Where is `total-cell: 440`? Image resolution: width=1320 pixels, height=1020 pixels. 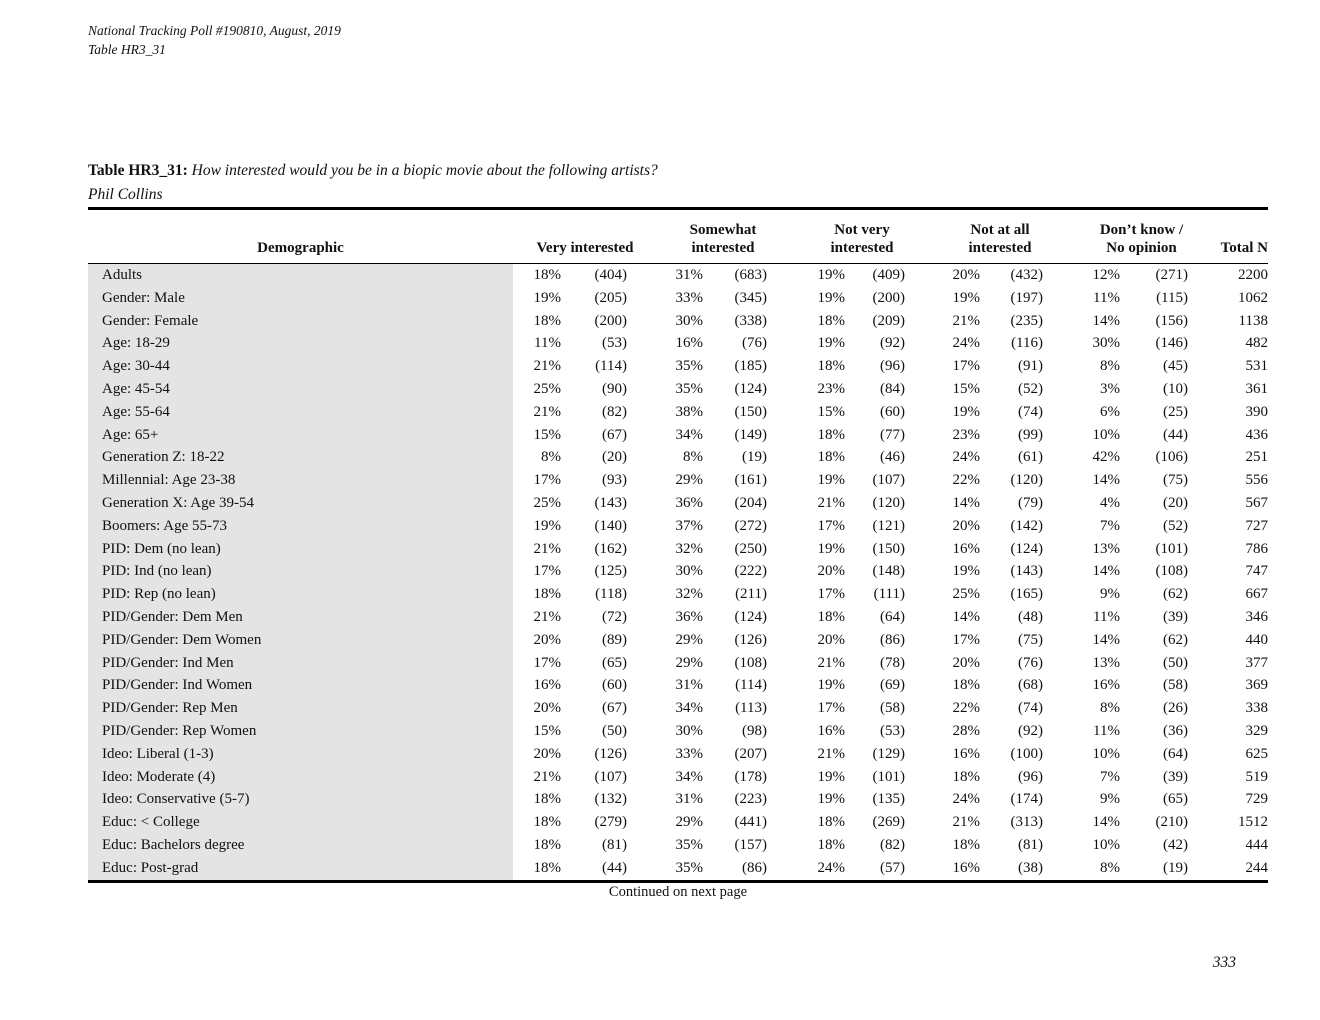 total-cell: 440 is located at coordinates (1257, 639).